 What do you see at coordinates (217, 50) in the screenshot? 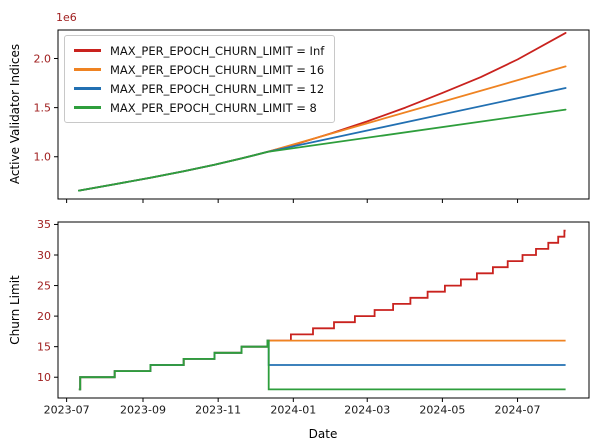
I see `legend-label: MAX_PER_EPOCH_CHURN_LIMIT = Inf` at bounding box center [217, 50].